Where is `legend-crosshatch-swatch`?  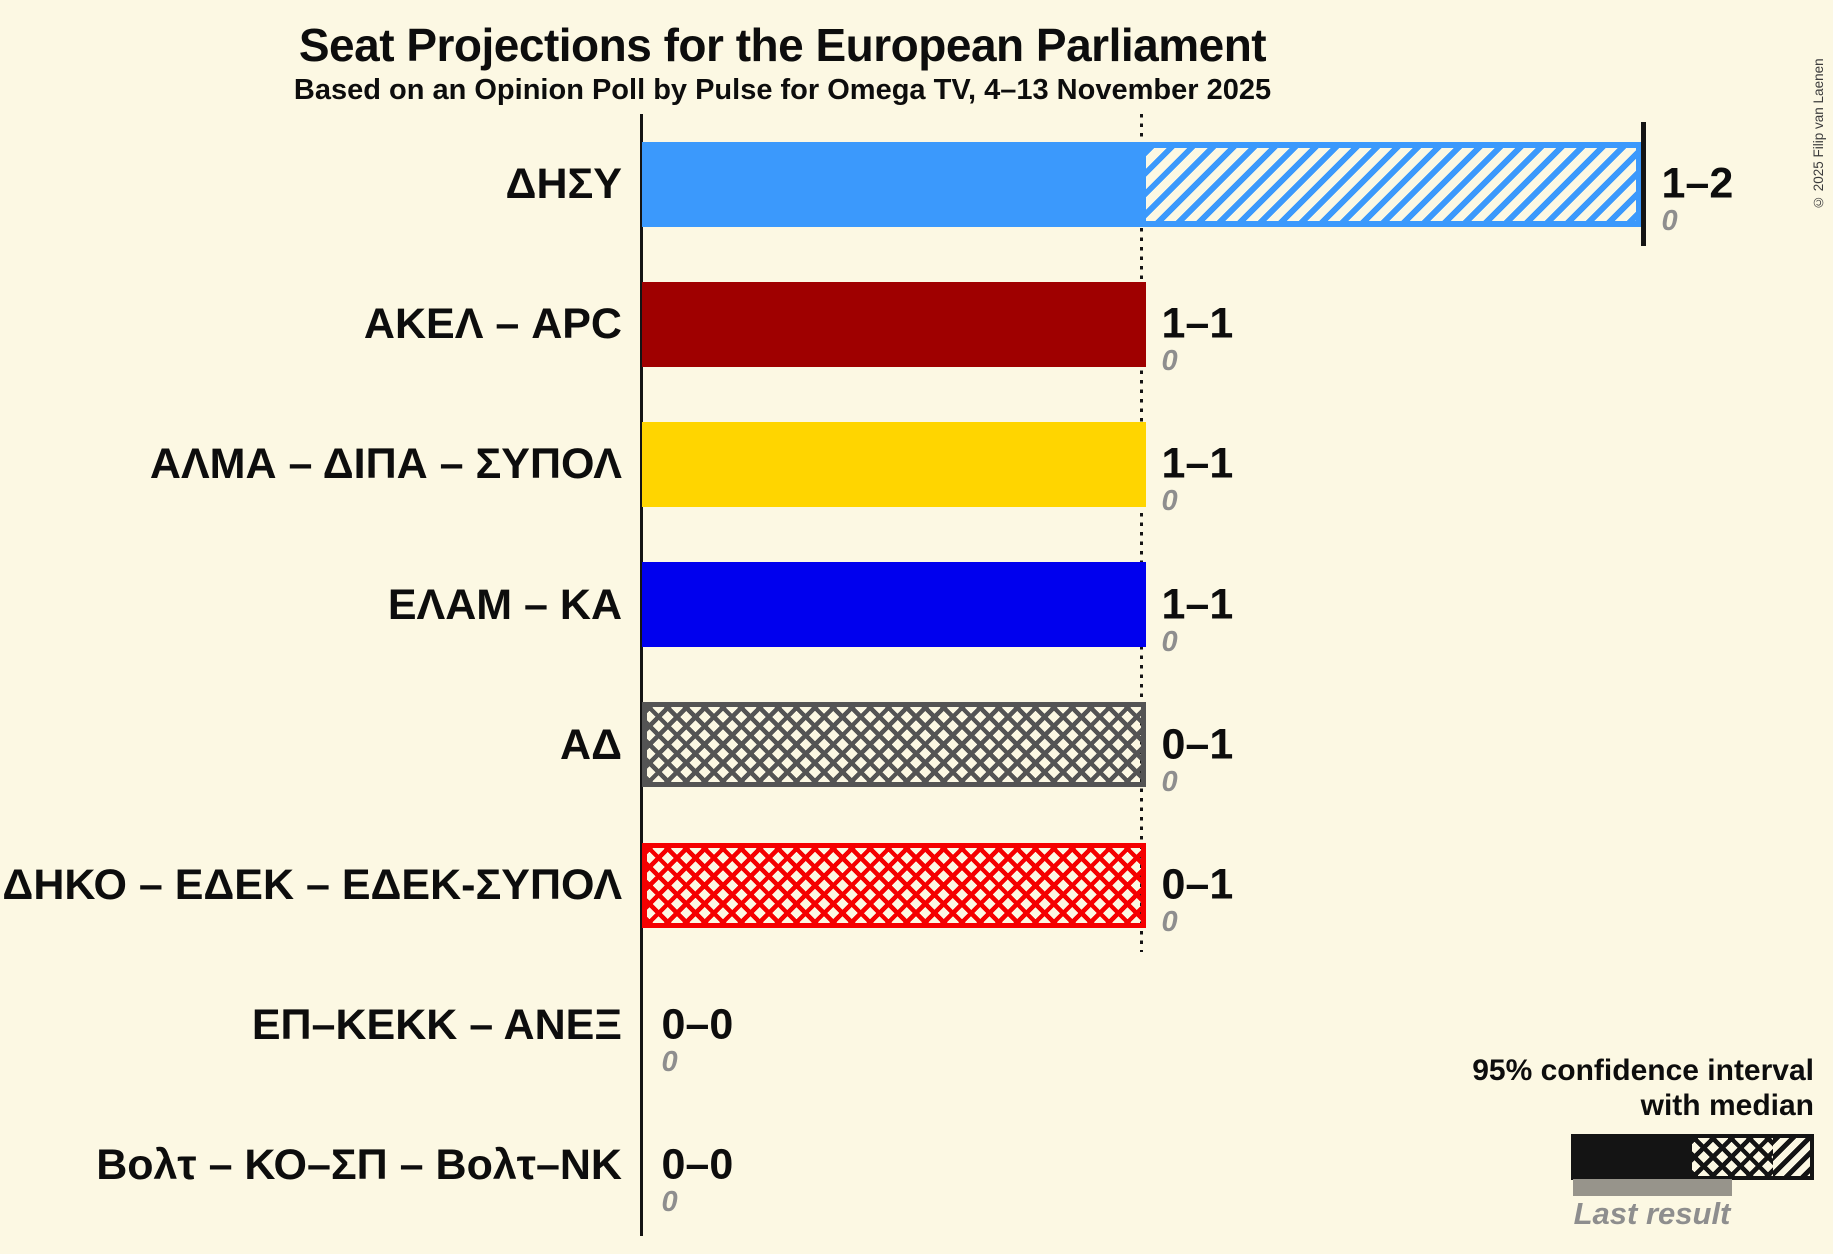 legend-crosshatch-swatch is located at coordinates (1732, 1157).